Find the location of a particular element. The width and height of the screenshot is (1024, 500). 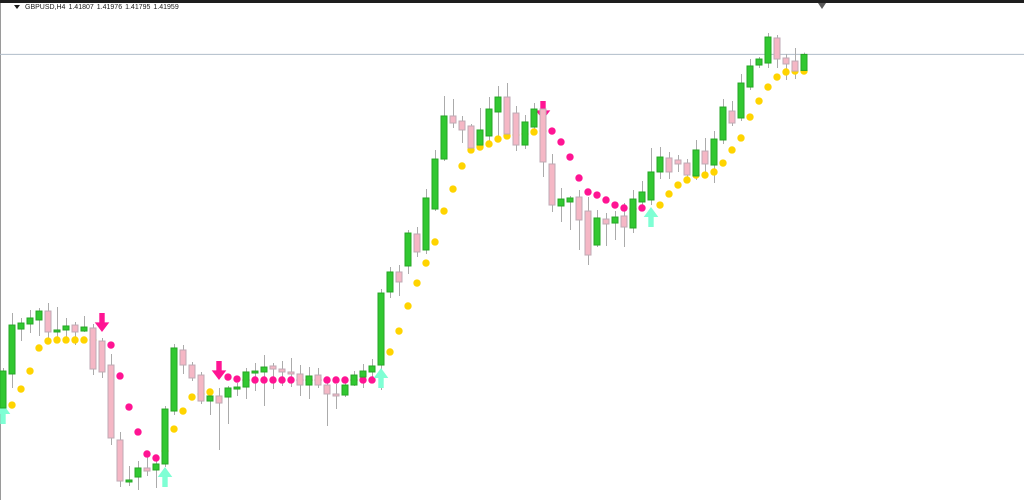

quote-low: 1.41795 is located at coordinates (138, 7).